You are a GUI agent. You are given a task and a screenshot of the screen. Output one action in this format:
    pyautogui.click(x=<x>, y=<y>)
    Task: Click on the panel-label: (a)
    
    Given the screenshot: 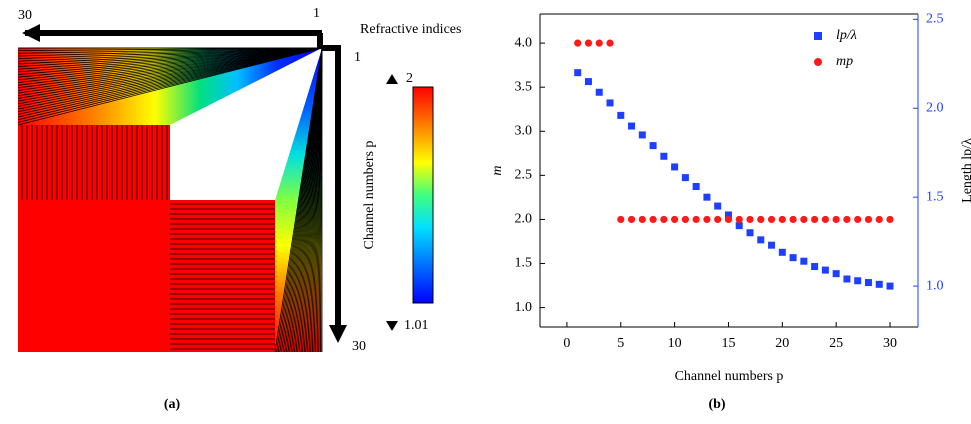 What is the action you would take?
    pyautogui.click(x=172, y=404)
    